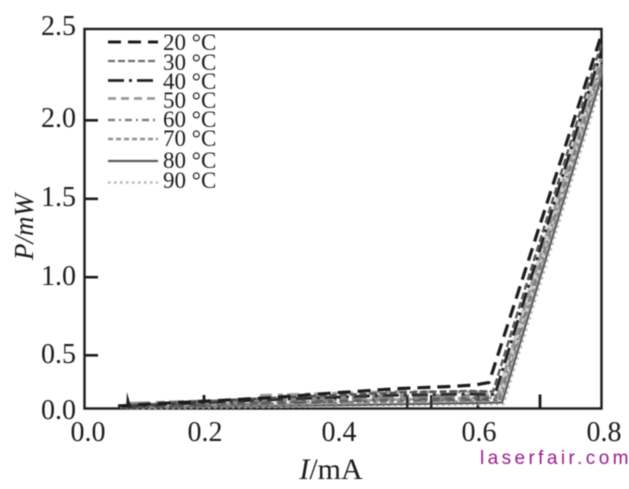 The height and width of the screenshot is (489, 629). Describe the element at coordinates (58, 354) in the screenshot. I see `svg-text: 0.5` at that location.